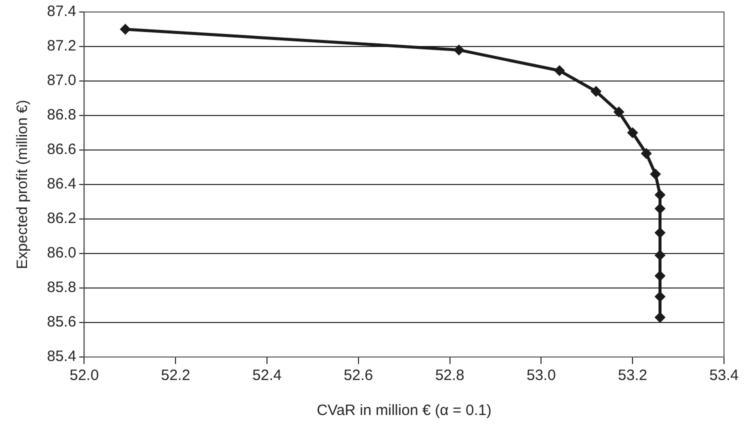 This screenshot has height=432, width=749. What do you see at coordinates (61, 115) in the screenshot?
I see `y-tick-label: 86.8` at bounding box center [61, 115].